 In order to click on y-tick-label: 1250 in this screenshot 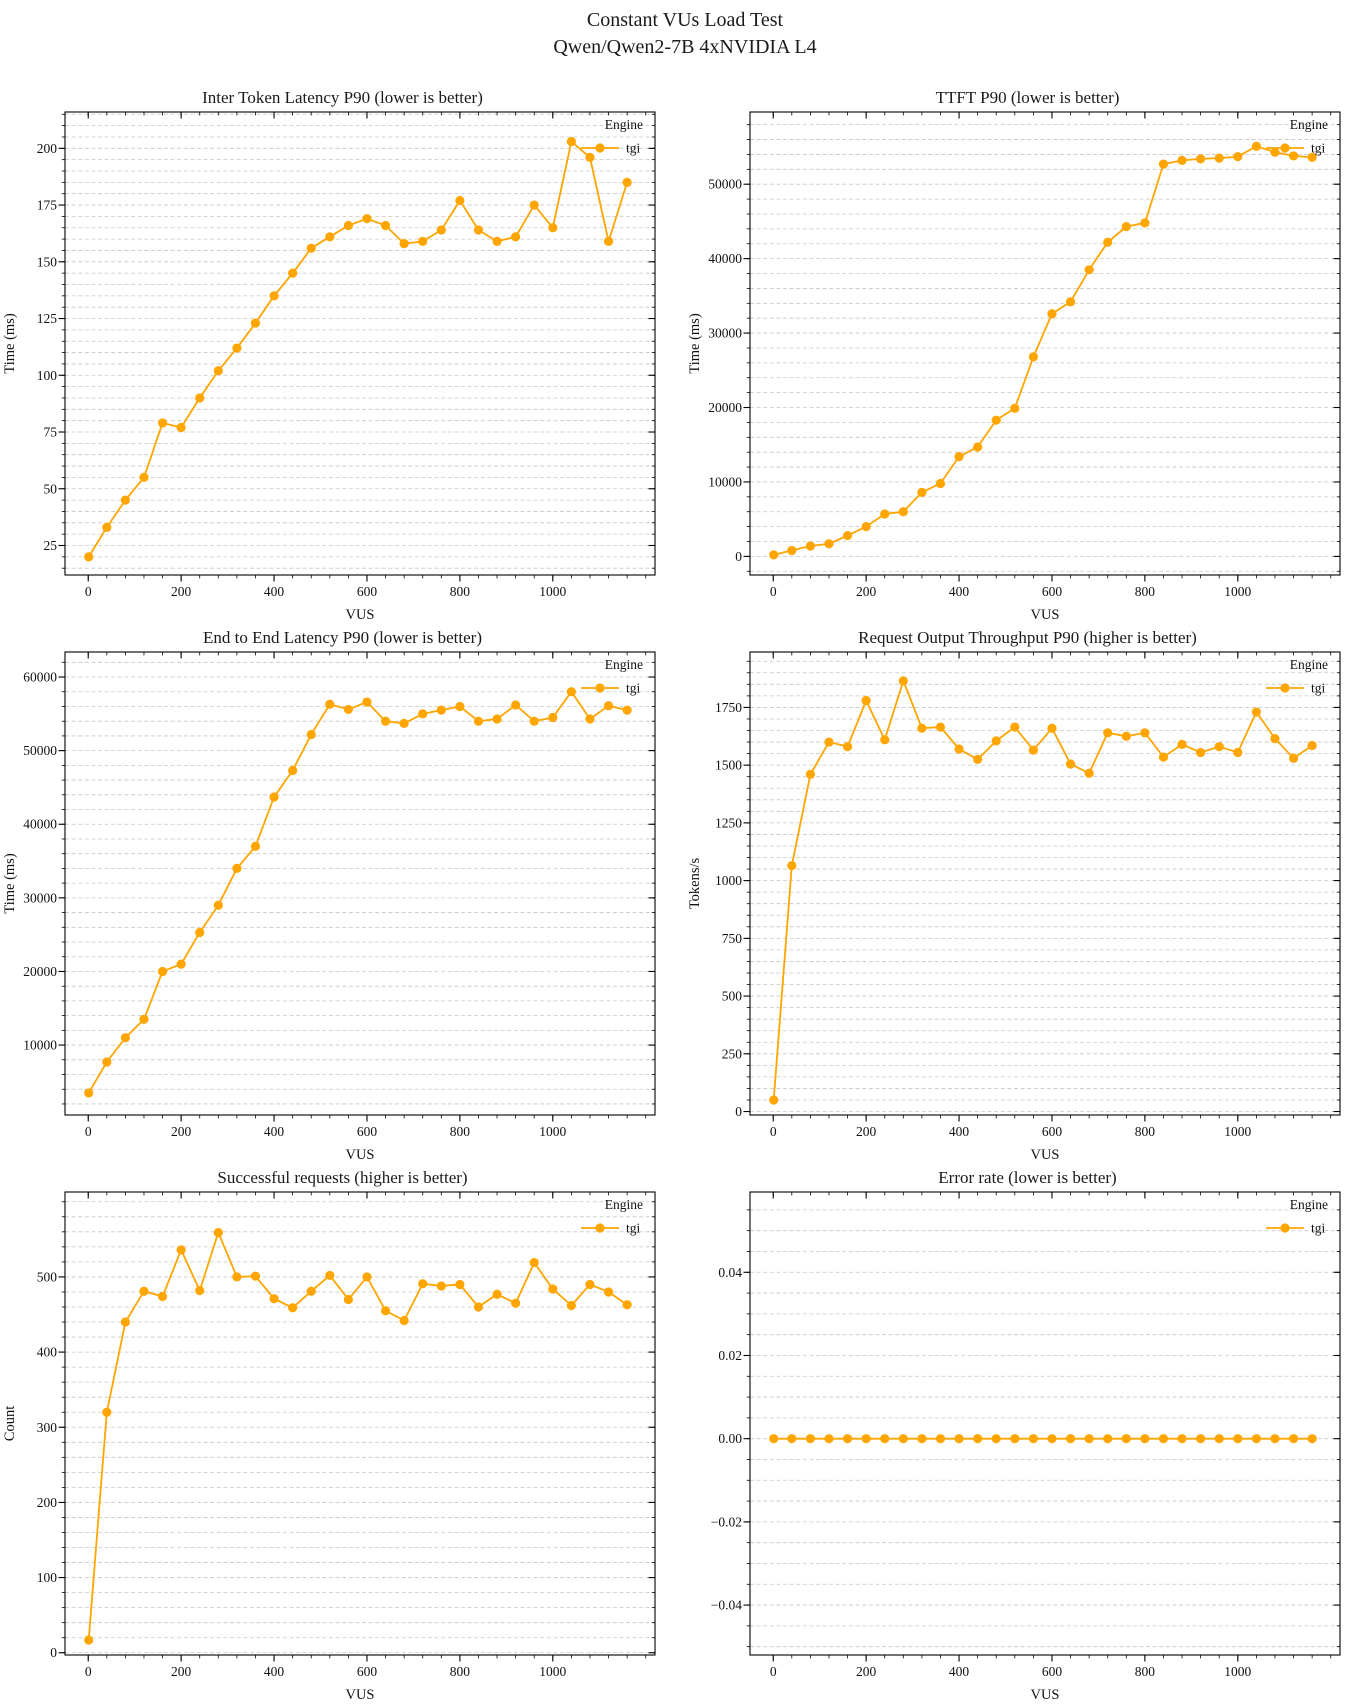, I will do `click(728, 822)`.